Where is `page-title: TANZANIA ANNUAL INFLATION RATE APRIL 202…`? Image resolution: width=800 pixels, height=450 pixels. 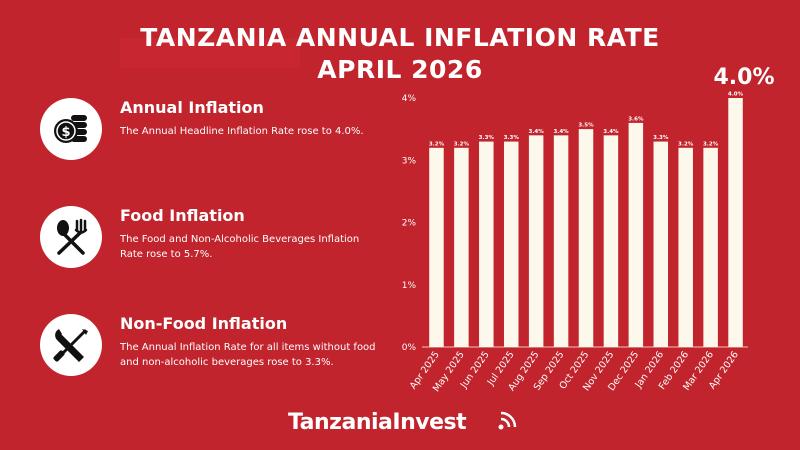 page-title: TANZANIA ANNUAL INFLATION RATE APRIL 202… is located at coordinates (400, 54).